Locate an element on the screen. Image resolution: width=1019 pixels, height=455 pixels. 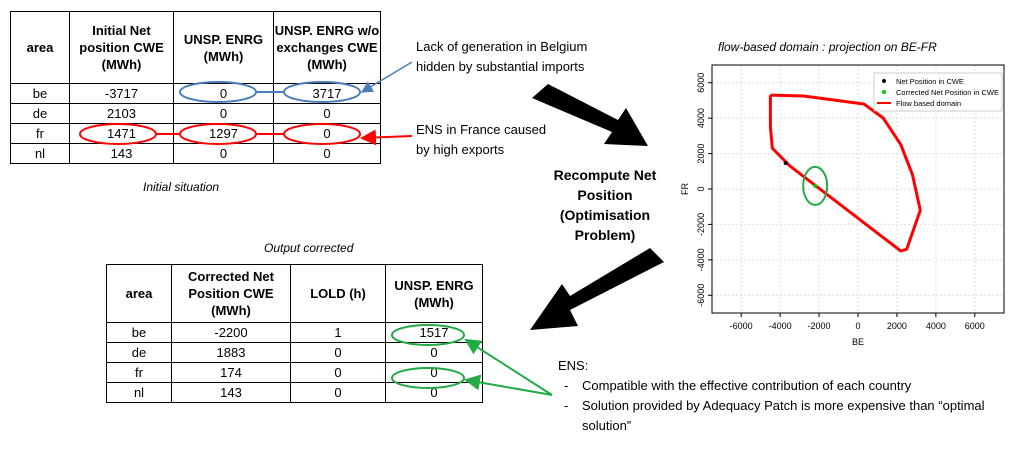
t2-cell: be is located at coordinates (139, 332).